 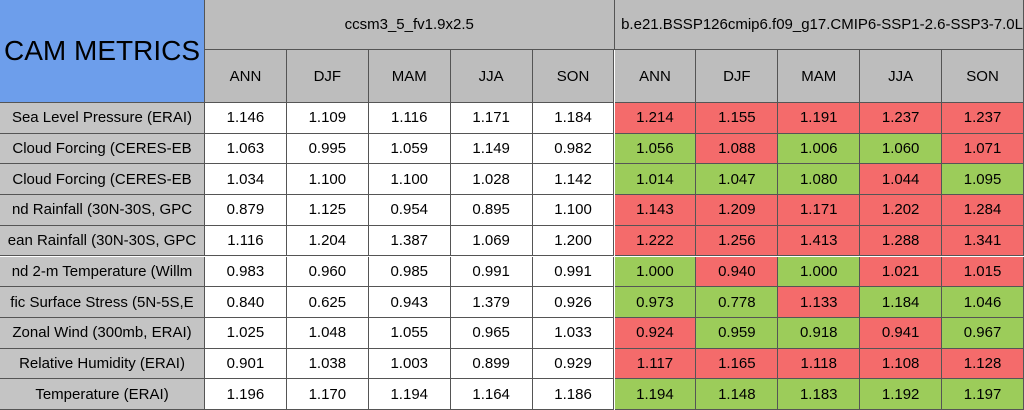 What do you see at coordinates (901, 364) in the screenshot?
I see `value-cell: 1.108` at bounding box center [901, 364].